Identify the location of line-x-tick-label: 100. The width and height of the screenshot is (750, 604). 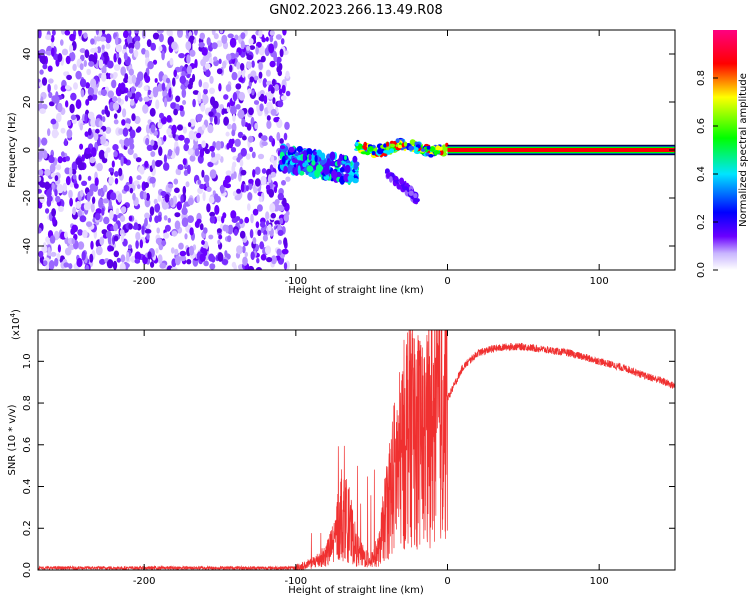
(599, 581).